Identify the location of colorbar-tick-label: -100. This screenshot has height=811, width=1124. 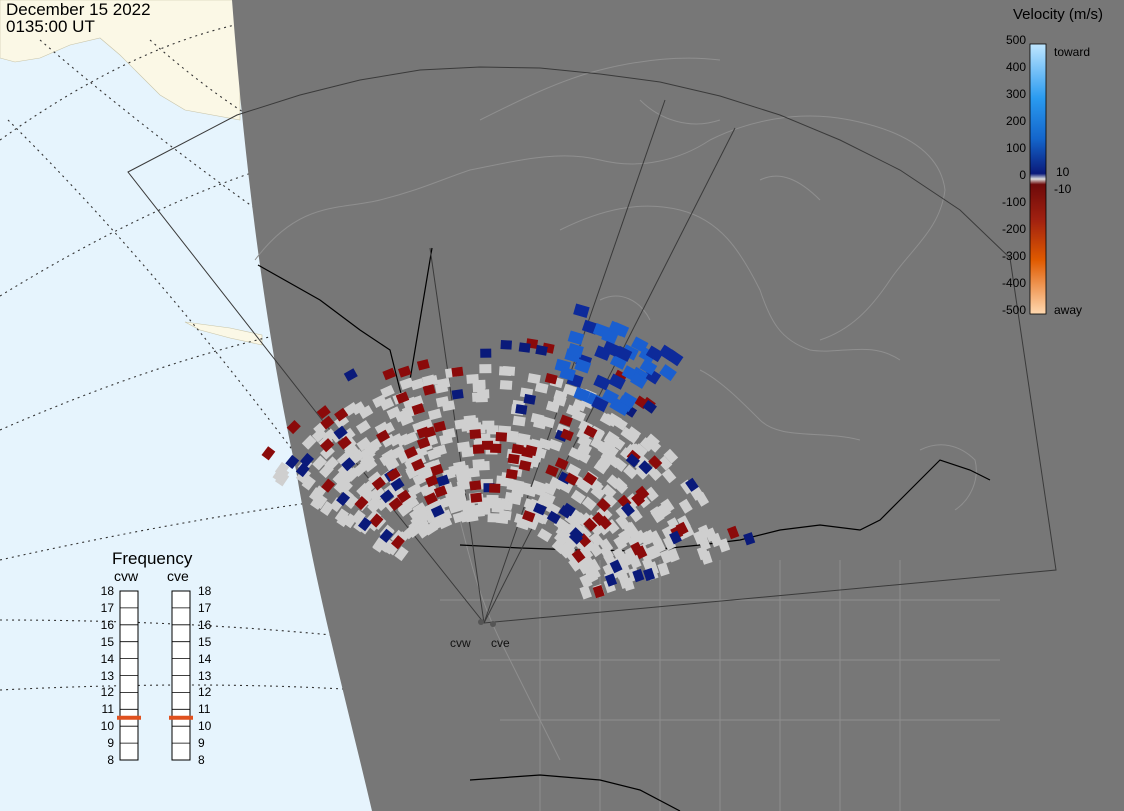
(1013, 202).